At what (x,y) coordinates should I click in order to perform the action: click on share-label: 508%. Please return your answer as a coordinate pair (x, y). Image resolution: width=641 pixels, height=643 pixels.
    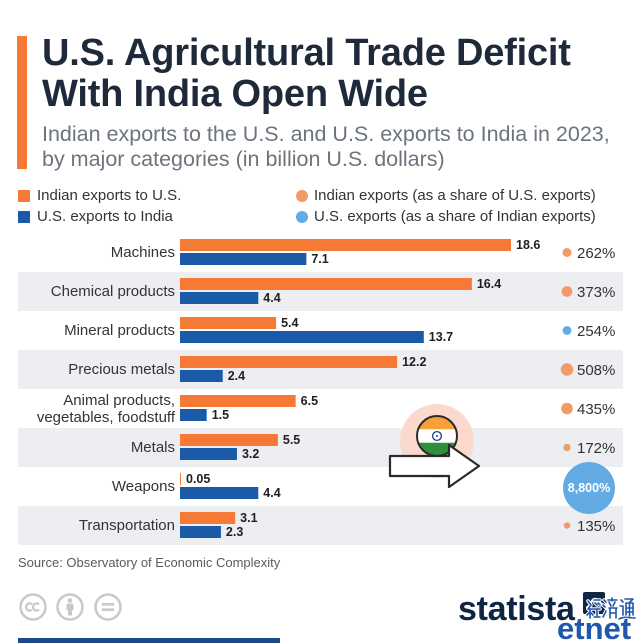
    Looking at the image, I should click on (596, 370).